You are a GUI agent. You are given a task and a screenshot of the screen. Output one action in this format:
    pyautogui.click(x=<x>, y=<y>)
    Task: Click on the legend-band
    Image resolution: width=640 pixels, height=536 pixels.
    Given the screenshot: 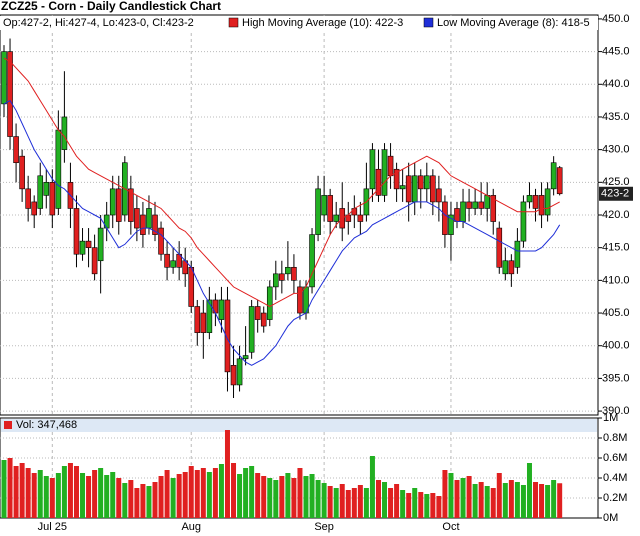 What is the action you would take?
    pyautogui.click(x=299, y=23)
    